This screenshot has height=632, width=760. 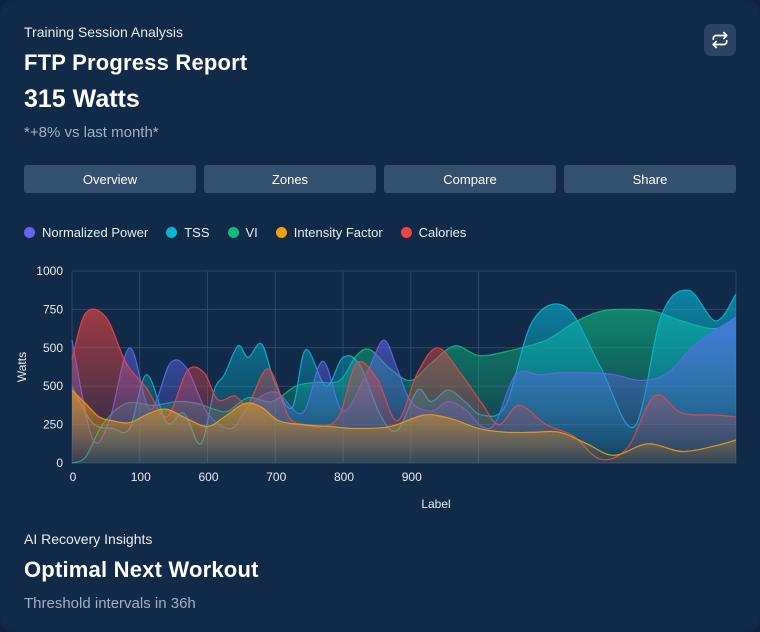 What do you see at coordinates (73, 477) in the screenshot?
I see `x-tick-label: 0` at bounding box center [73, 477].